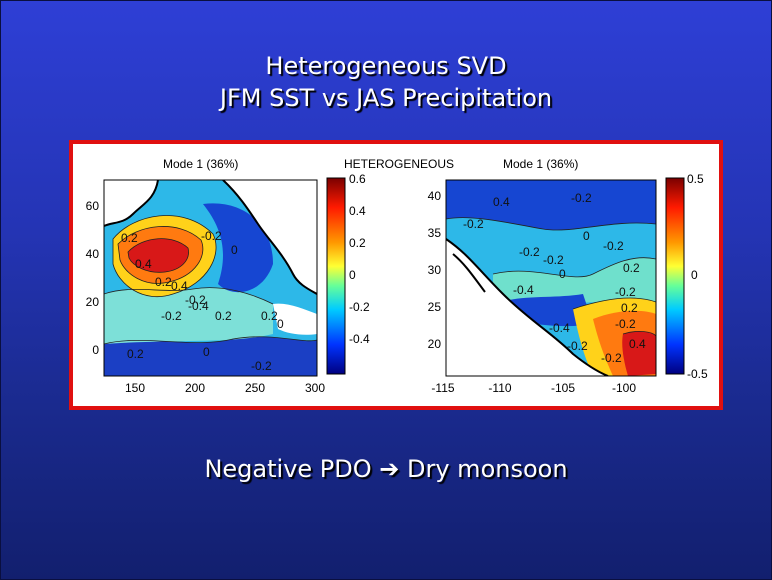 This screenshot has height=580, width=772. I want to click on subtitle-post: Dry monsoon, so click(483, 469).